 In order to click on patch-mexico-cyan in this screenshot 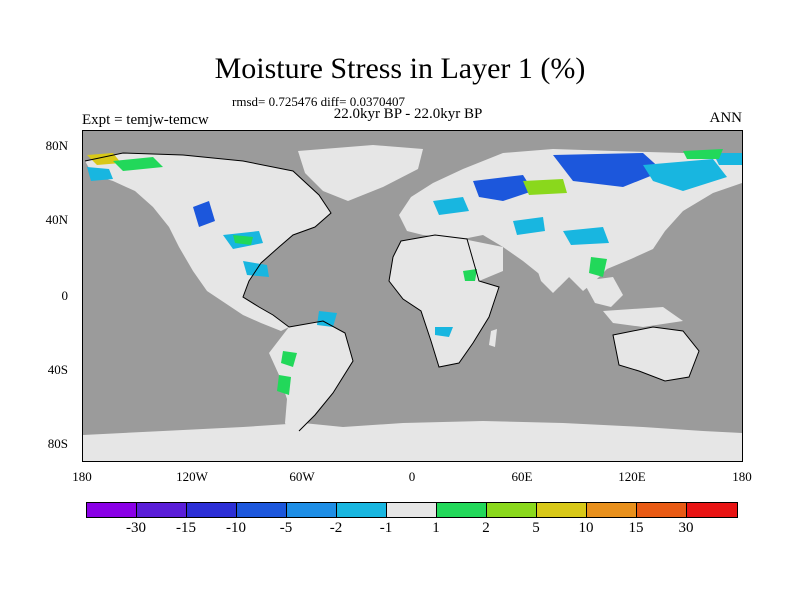, I will do `click(256, 269)`.